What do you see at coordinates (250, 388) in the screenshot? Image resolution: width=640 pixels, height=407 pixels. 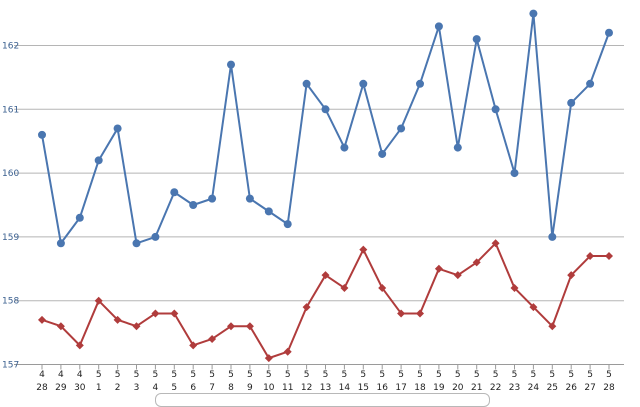 I see `x-tick-label-day: 9` at bounding box center [250, 388].